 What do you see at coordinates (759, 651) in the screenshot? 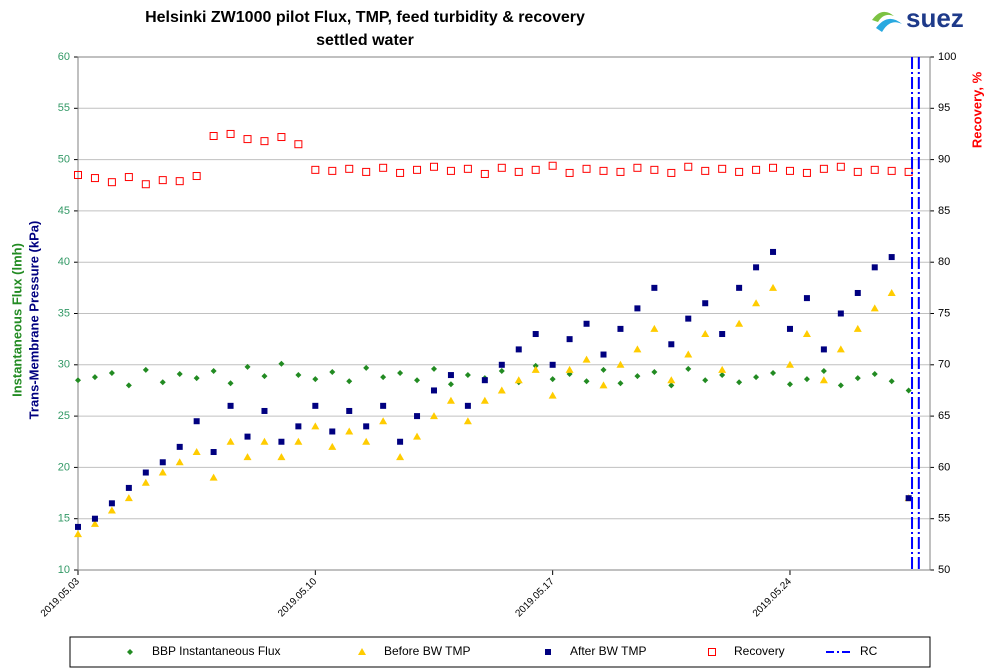
I see `legend-label: Recovery` at bounding box center [759, 651].